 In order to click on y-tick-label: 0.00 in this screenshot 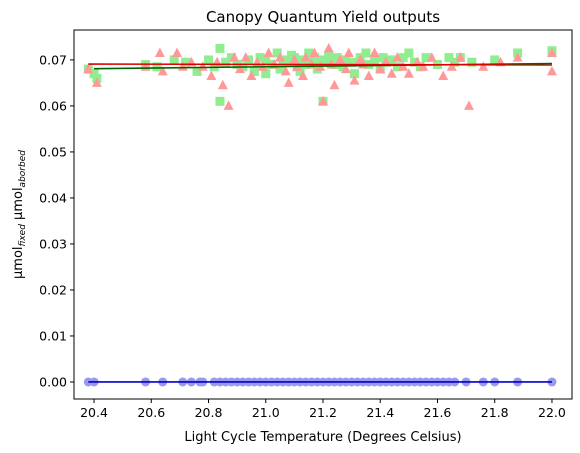, I will do `click(53, 381)`.